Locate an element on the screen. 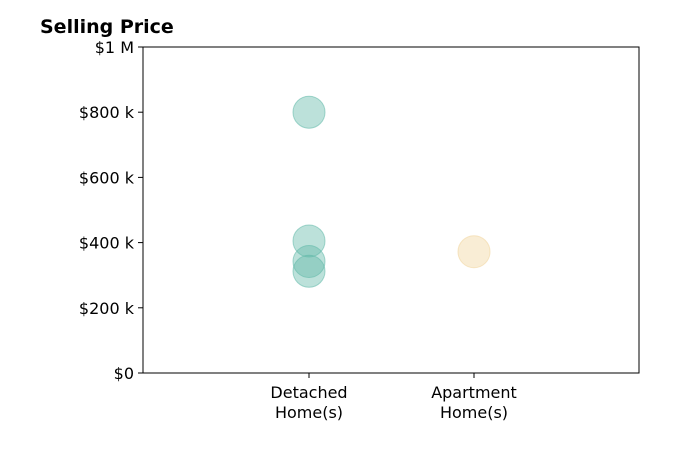 This screenshot has width=679, height=462. y-tick-label: $1 M is located at coordinates (114, 47).